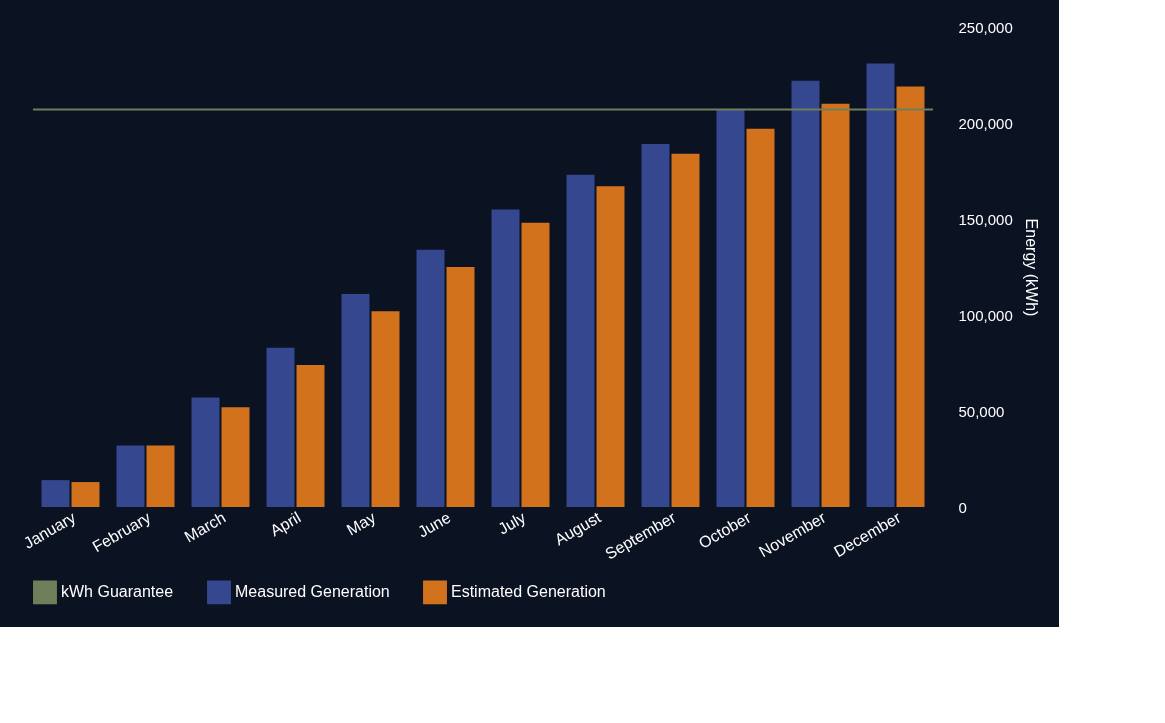  What do you see at coordinates (434, 524) in the screenshot?
I see `x-tick-label: June` at bounding box center [434, 524].